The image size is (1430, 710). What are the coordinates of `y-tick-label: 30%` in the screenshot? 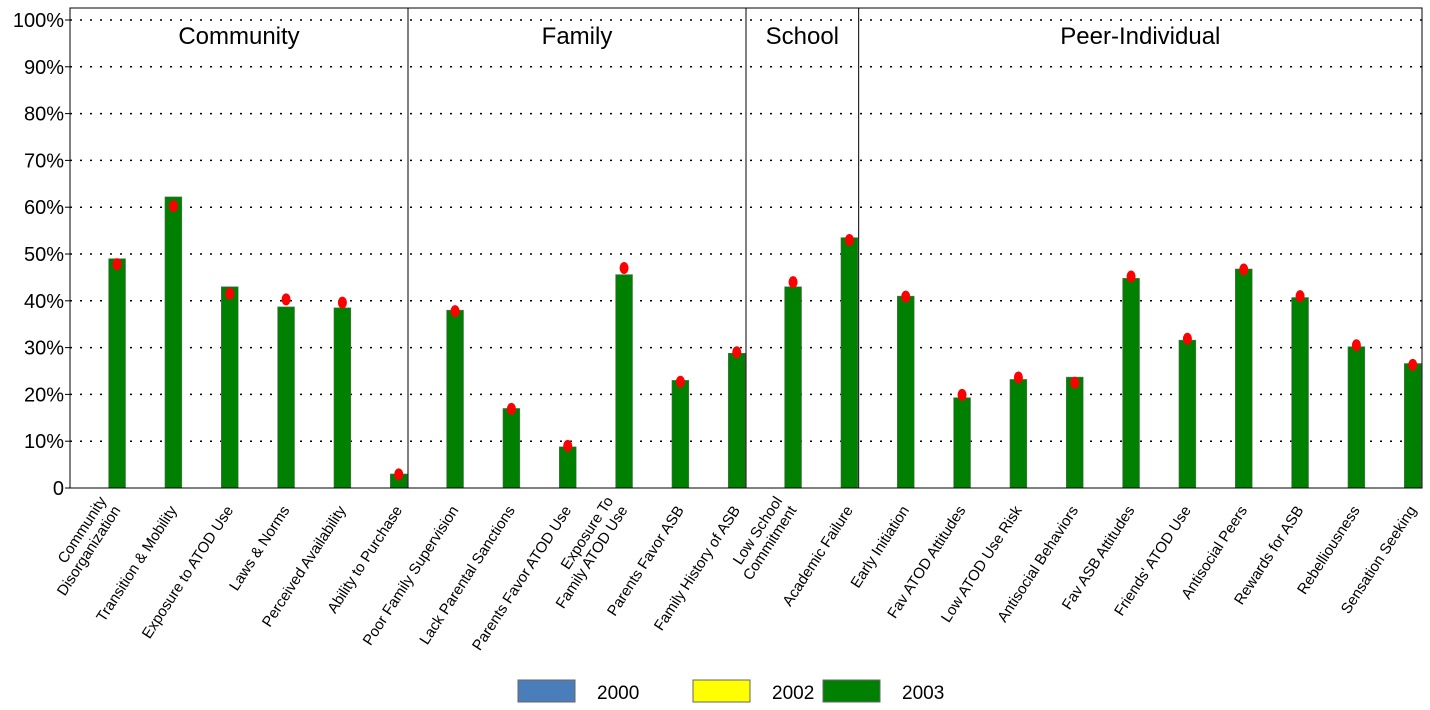 It's located at (44, 349).